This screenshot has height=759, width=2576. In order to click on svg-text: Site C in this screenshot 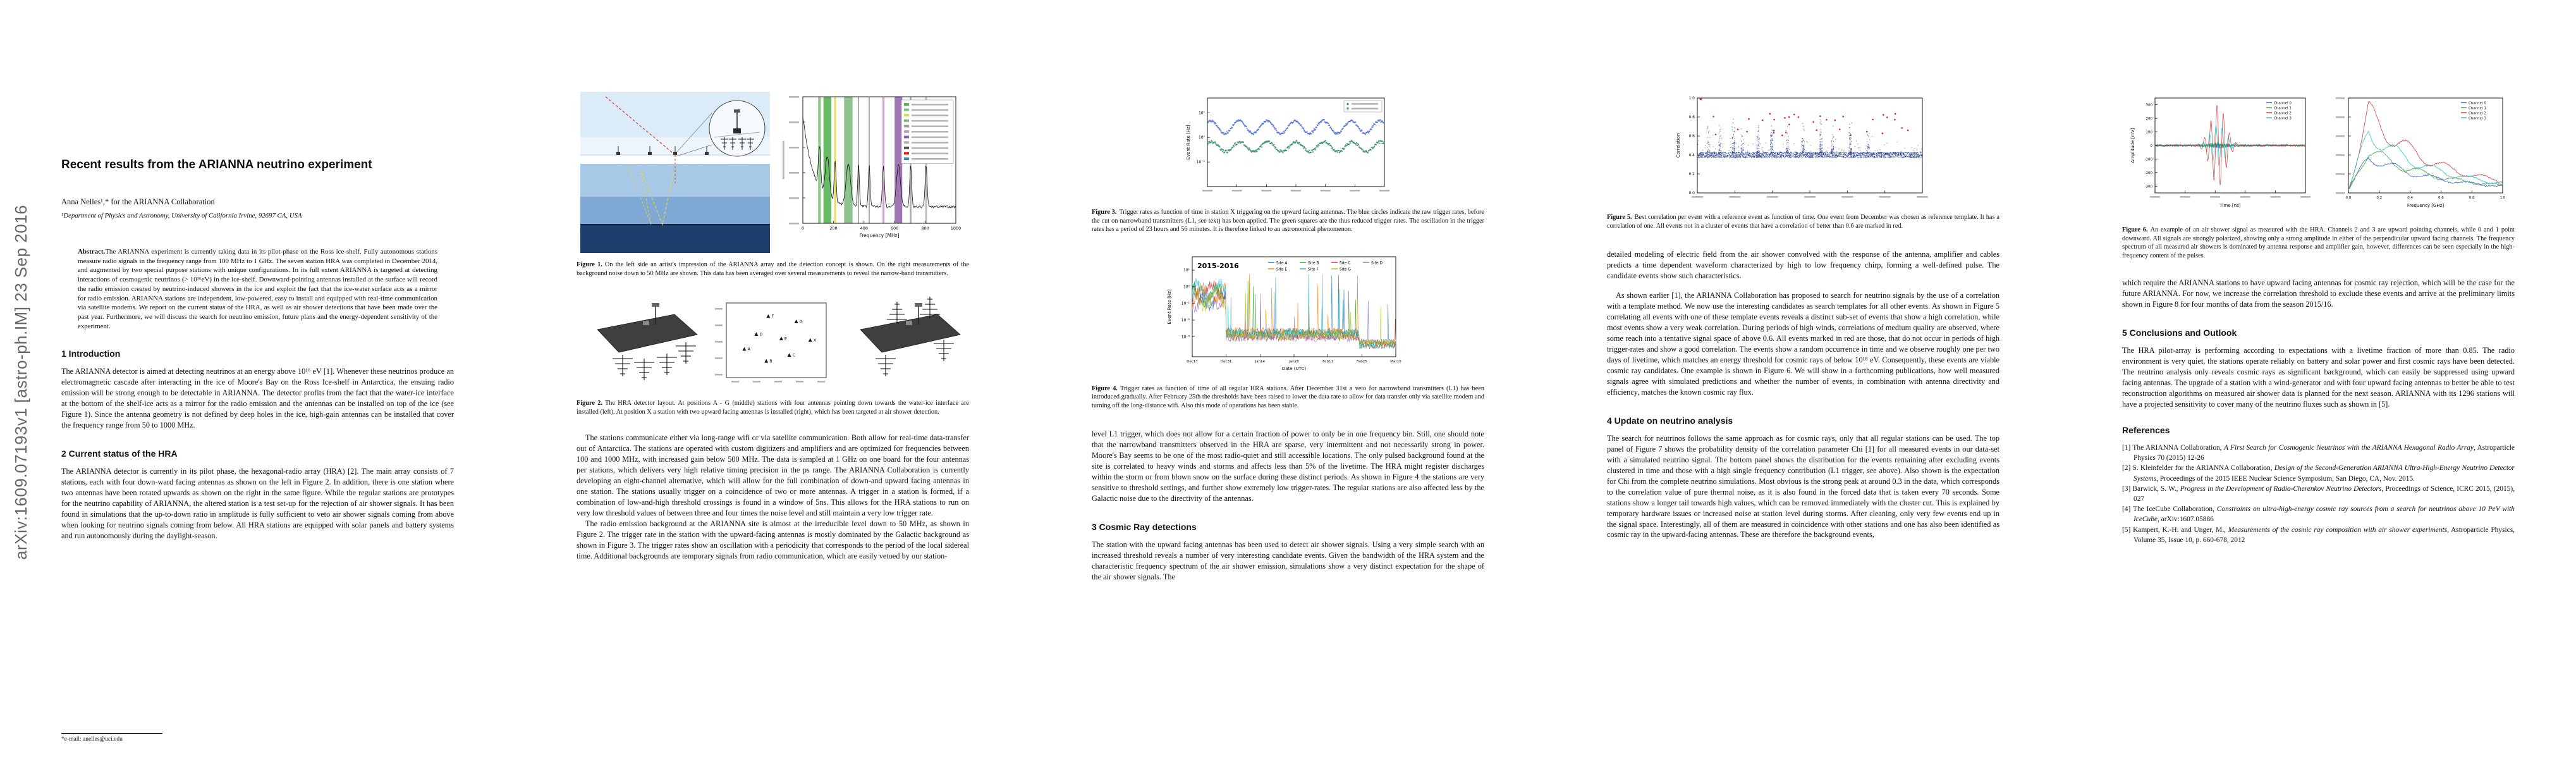, I will do `click(1345, 263)`.